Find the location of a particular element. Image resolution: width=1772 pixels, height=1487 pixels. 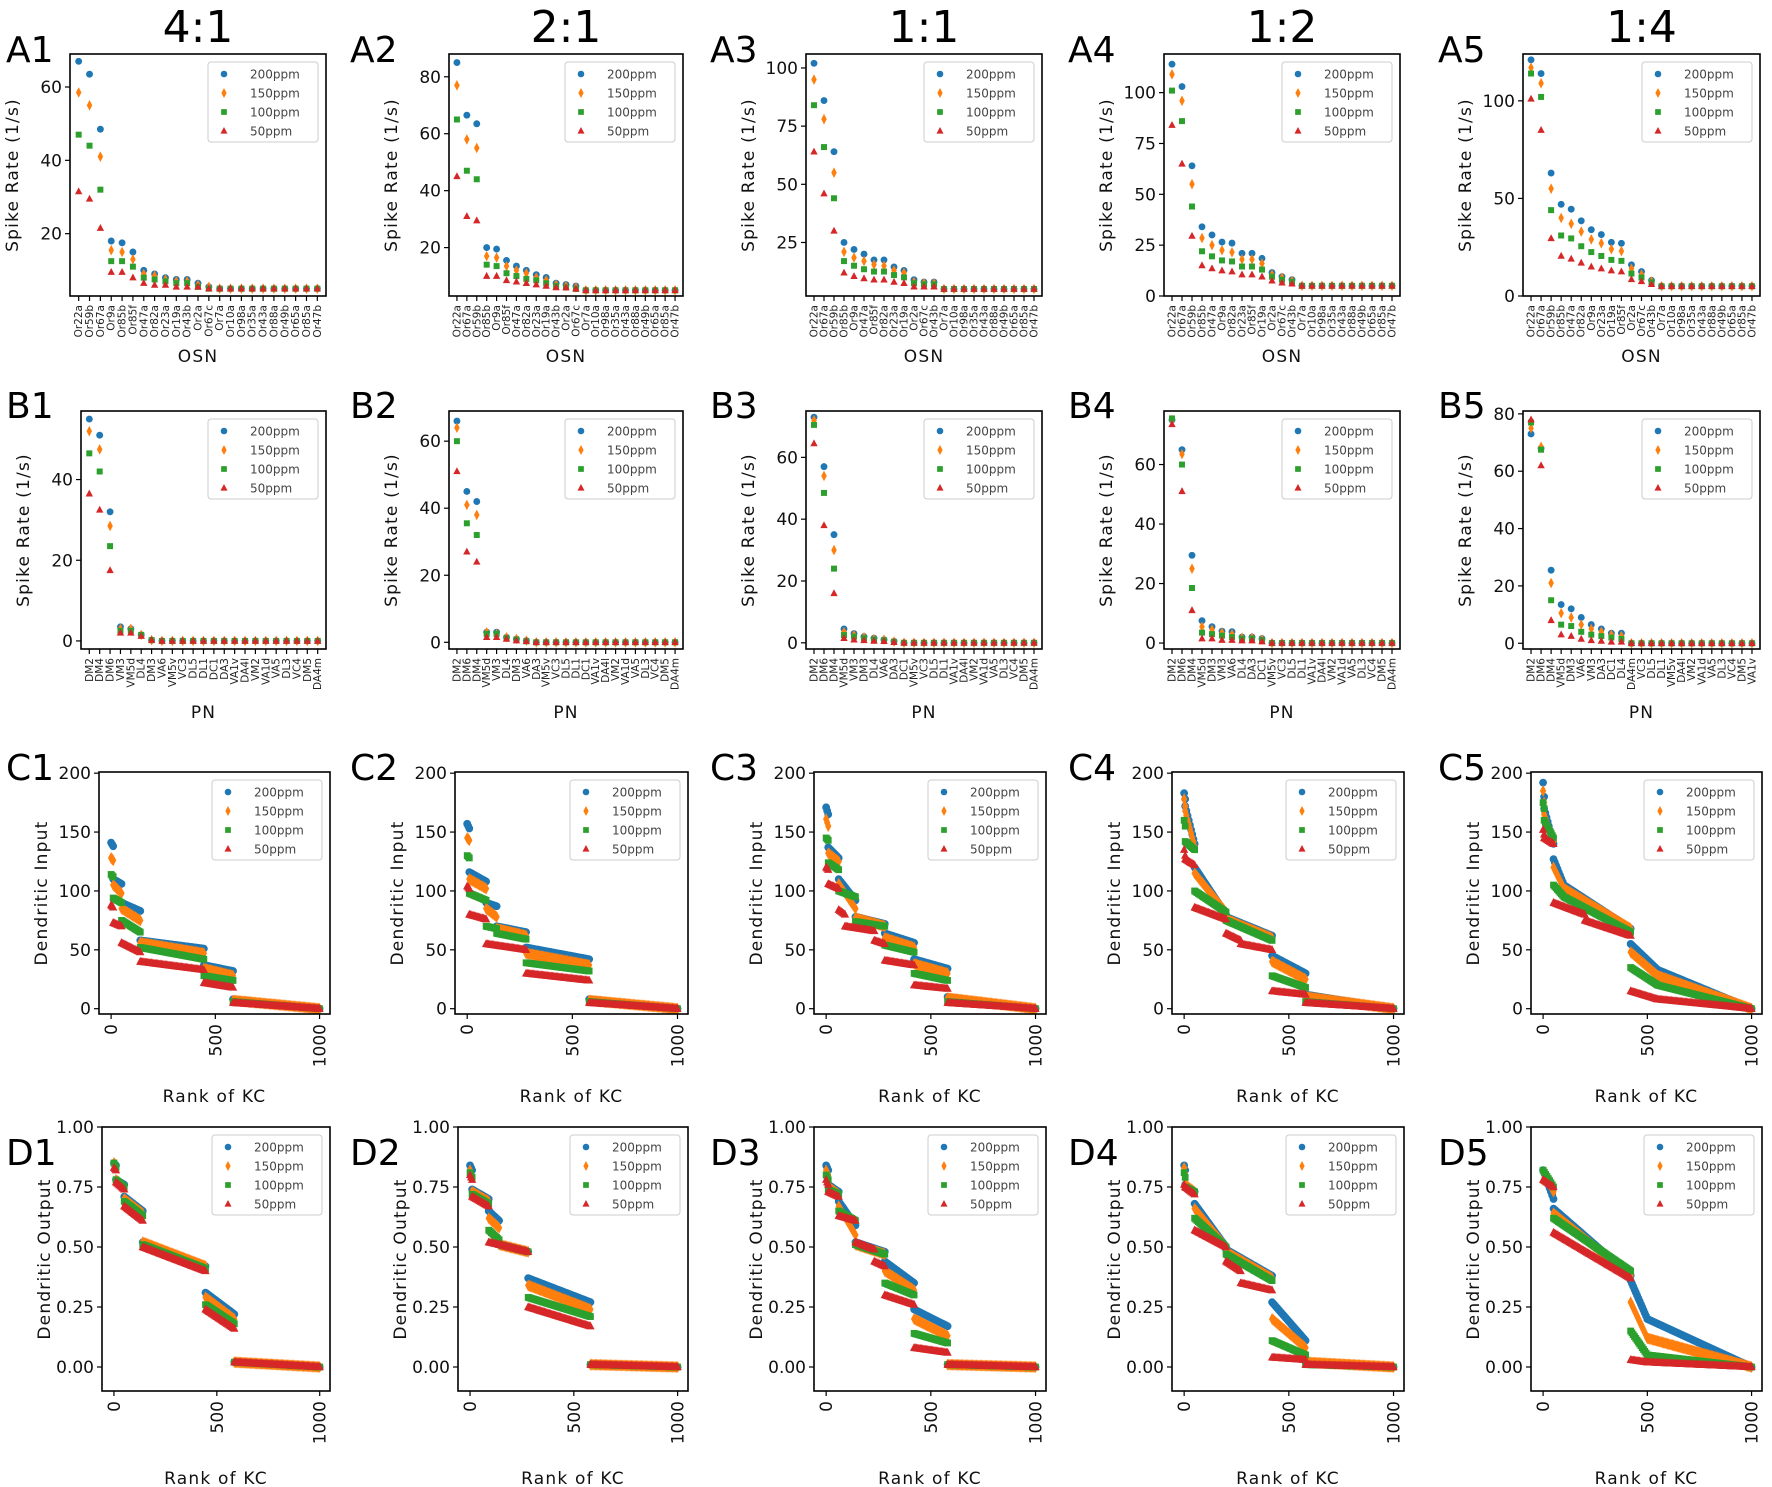

x-tick-label: 500 is located at coordinates (216, 1040).